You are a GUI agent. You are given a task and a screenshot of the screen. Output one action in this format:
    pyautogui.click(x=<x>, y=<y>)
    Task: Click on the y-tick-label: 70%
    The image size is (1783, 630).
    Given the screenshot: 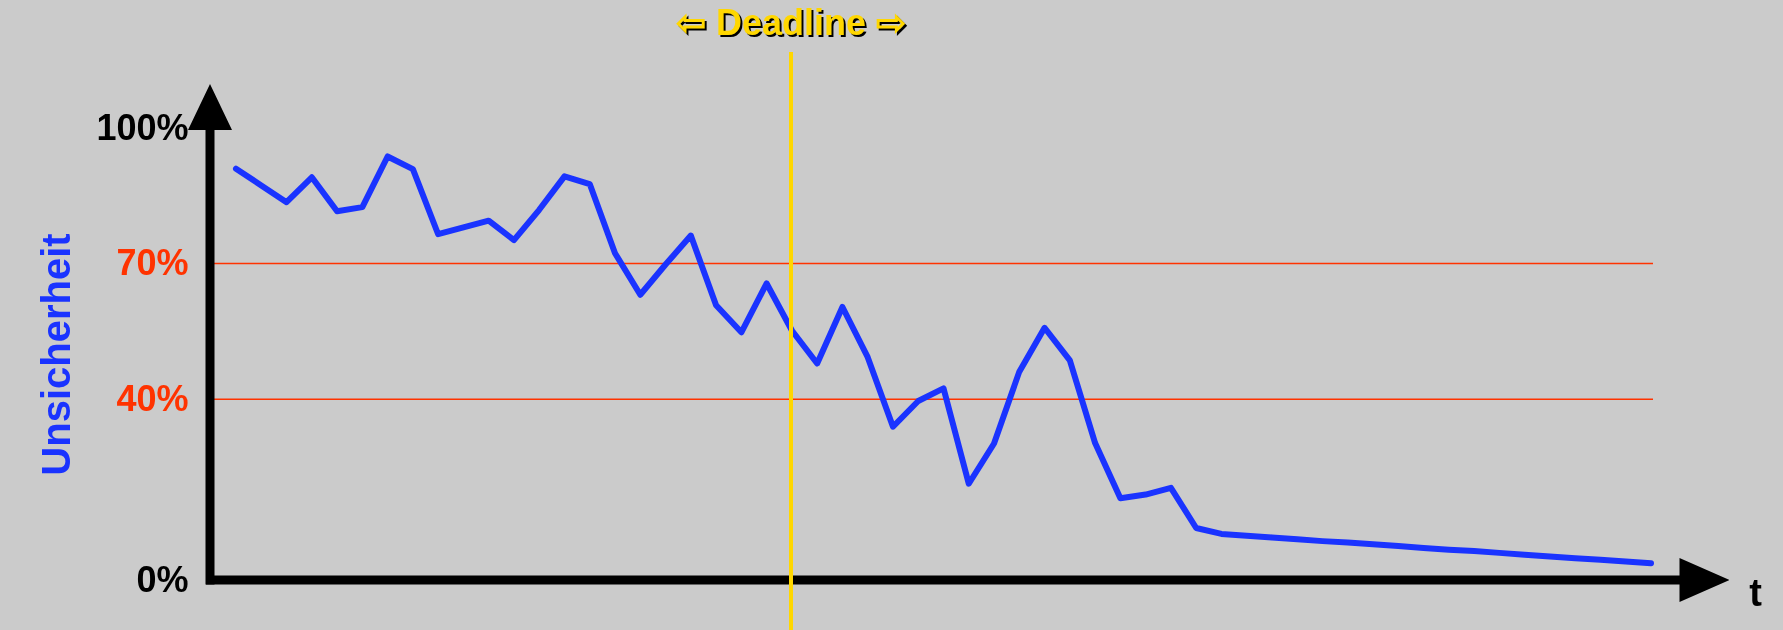 What is the action you would take?
    pyautogui.click(x=152, y=263)
    